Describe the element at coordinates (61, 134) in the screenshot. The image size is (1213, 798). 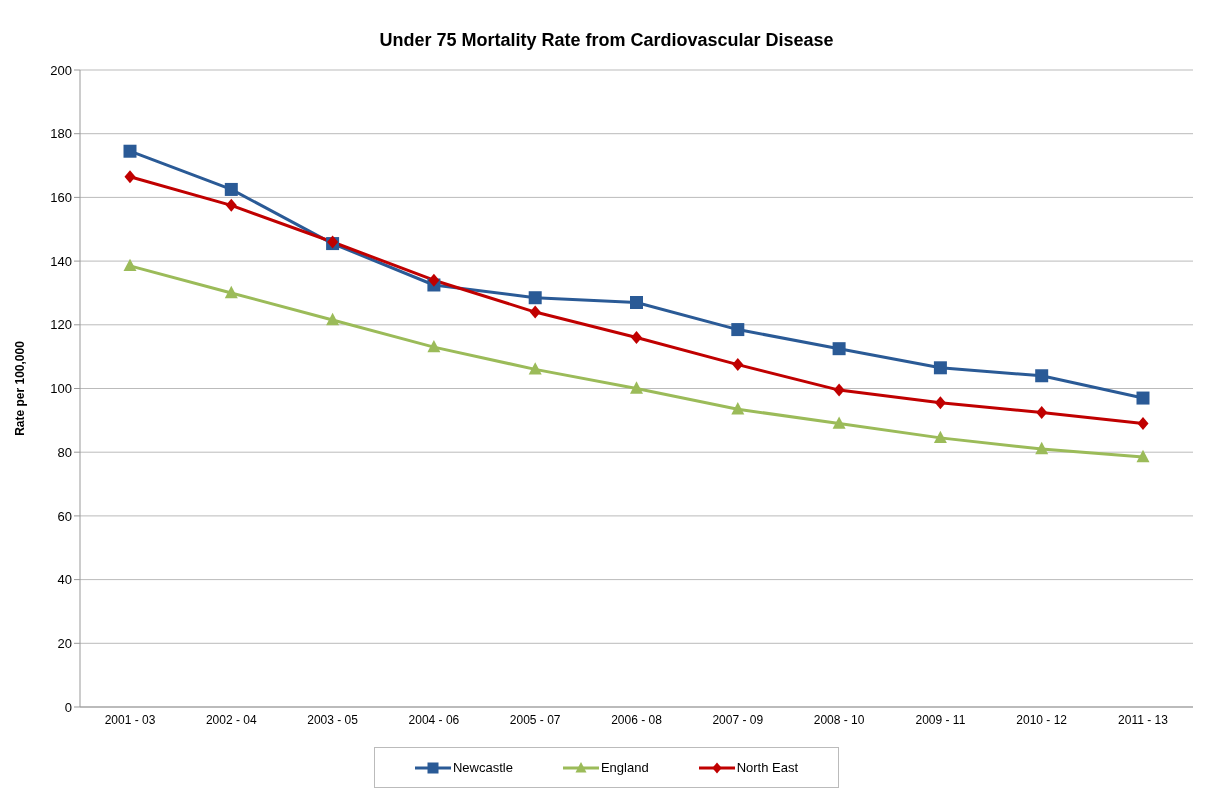
I see `y-tick-label: 180` at that location.